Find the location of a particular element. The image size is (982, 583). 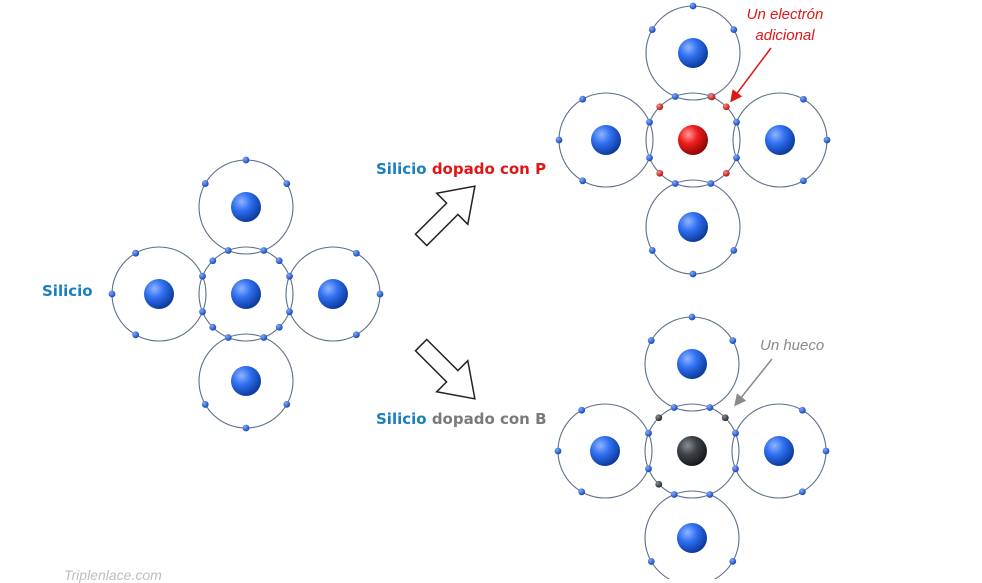

hole-note: Un hueco is located at coordinates (792, 345).